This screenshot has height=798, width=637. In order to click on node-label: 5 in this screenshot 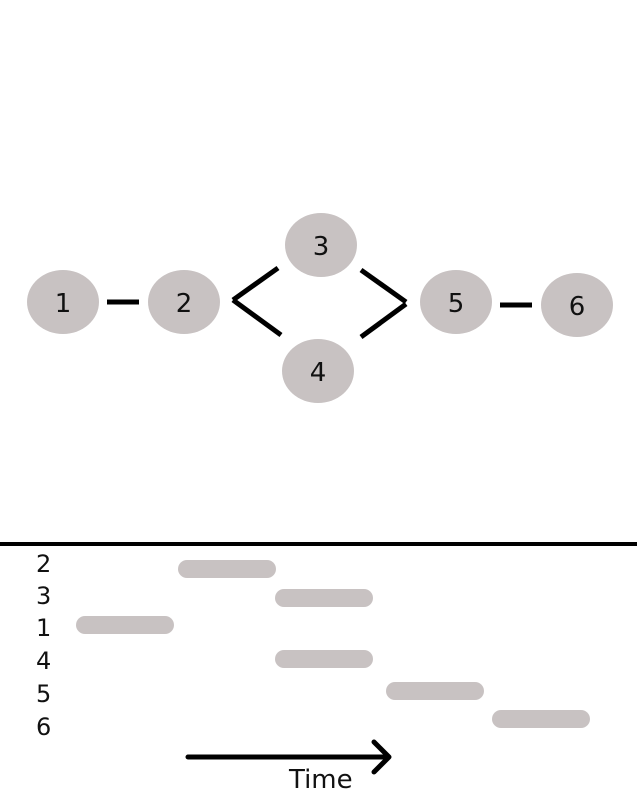, I will do `click(456, 304)`.